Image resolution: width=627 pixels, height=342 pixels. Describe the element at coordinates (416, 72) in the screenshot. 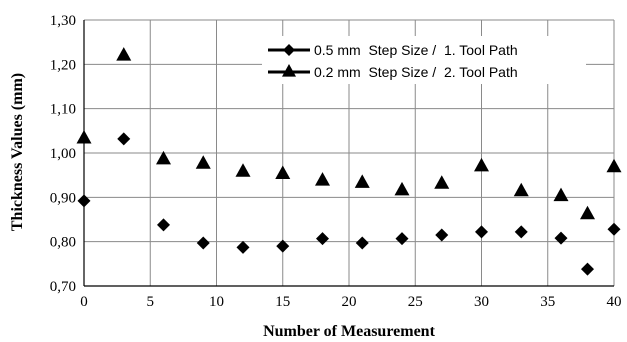

I see `legend-label-series-2: 0.2 mm Step Size / 2. Tool Path` at that location.